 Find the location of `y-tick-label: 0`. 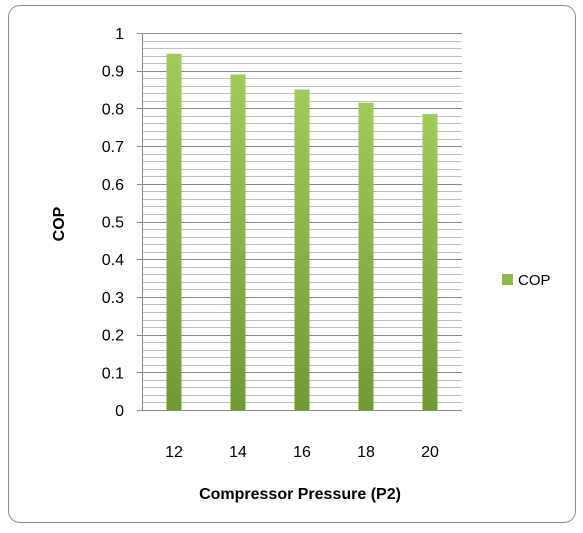

y-tick-label: 0 is located at coordinates (119, 411).